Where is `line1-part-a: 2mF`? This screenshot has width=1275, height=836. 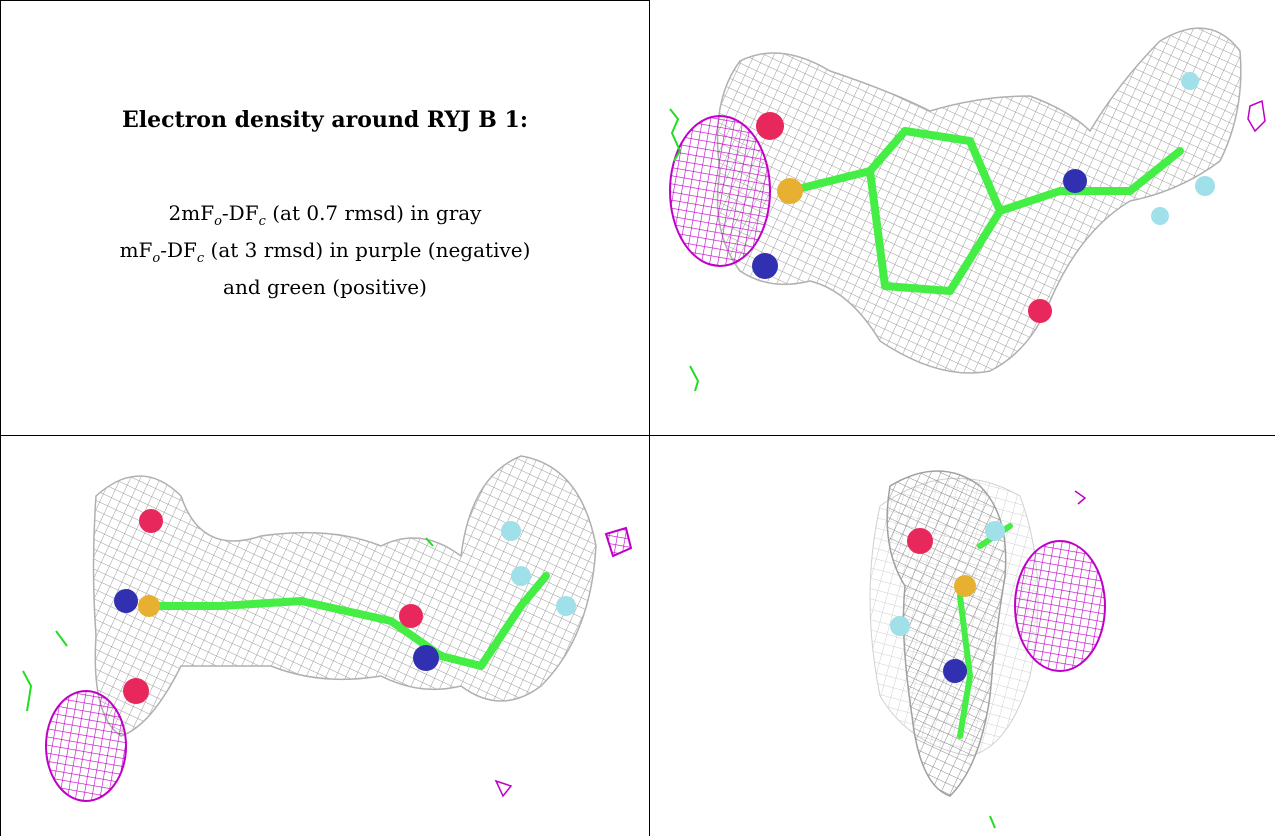
line1-part-a: 2mF is located at coordinates (191, 213).